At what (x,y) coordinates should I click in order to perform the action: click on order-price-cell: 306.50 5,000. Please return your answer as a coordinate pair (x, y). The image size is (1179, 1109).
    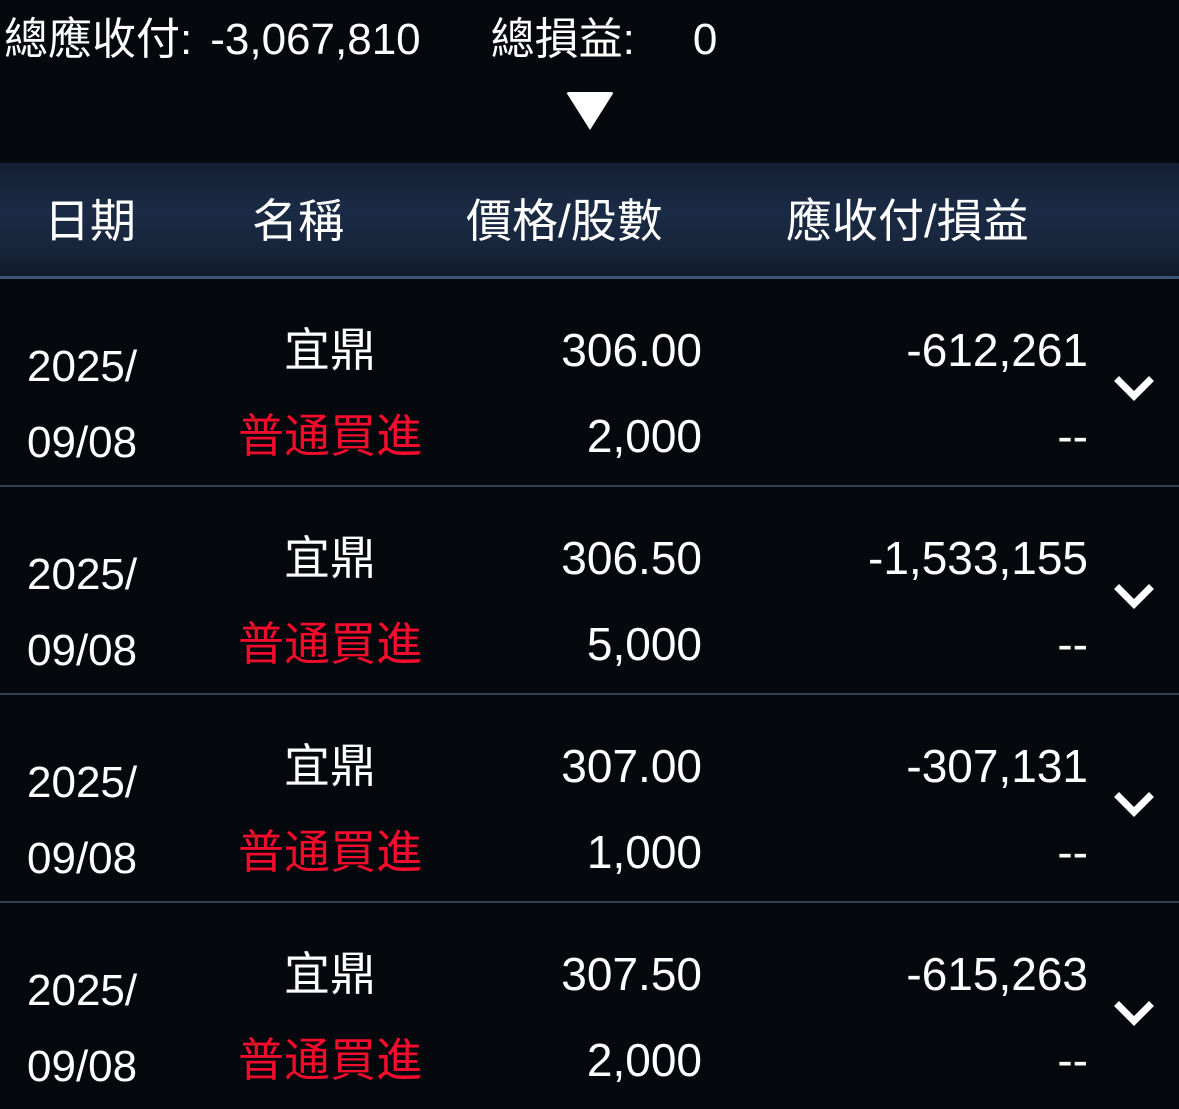
    Looking at the image, I should click on (571, 601).